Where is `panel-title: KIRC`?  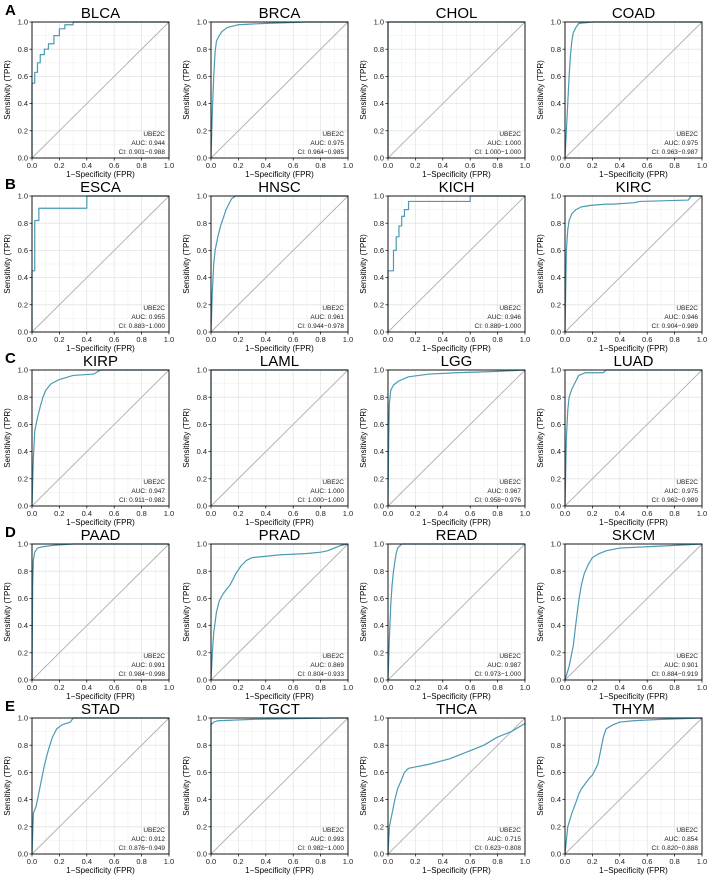
panel-title: KIRC is located at coordinates (634, 187).